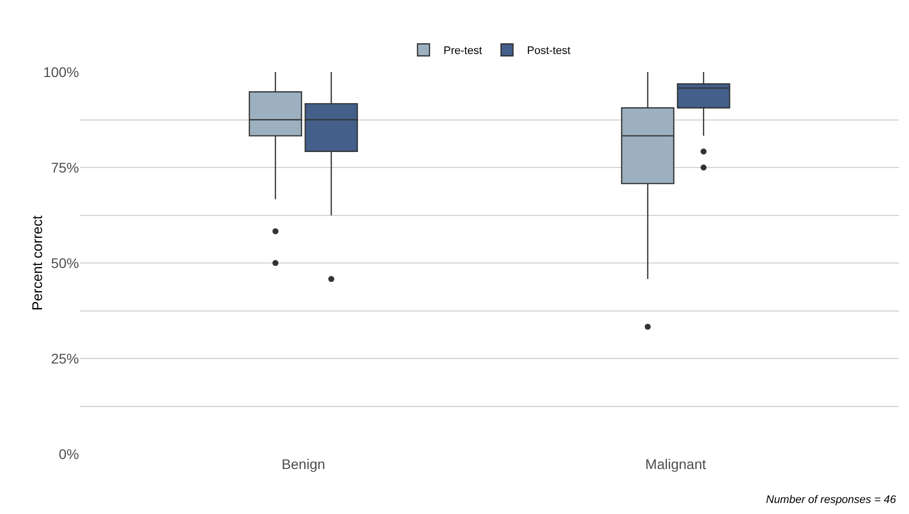  I want to click on y-tick-label: 50%, so click(64, 262).